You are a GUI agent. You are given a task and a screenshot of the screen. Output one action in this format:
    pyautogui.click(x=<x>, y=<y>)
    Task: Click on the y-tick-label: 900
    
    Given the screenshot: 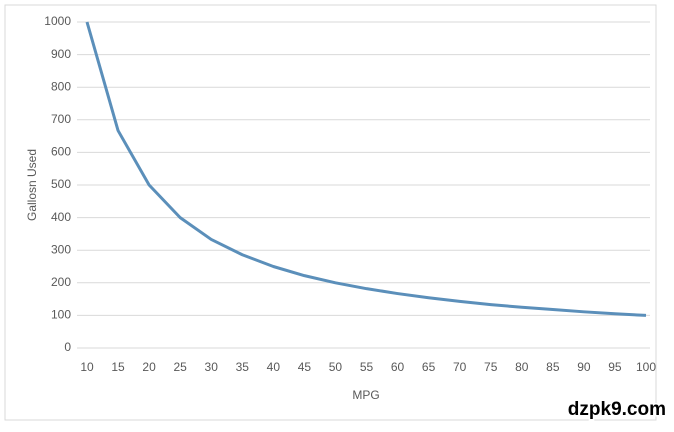 What is the action you would take?
    pyautogui.click(x=61, y=54)
    